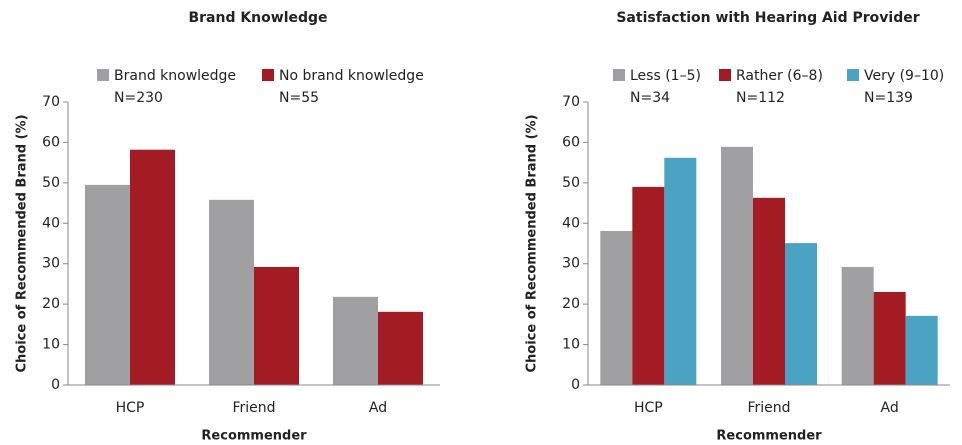 The width and height of the screenshot is (962, 445). Describe the element at coordinates (650, 98) in the screenshot. I see `legend-sample-size: N=34` at that location.